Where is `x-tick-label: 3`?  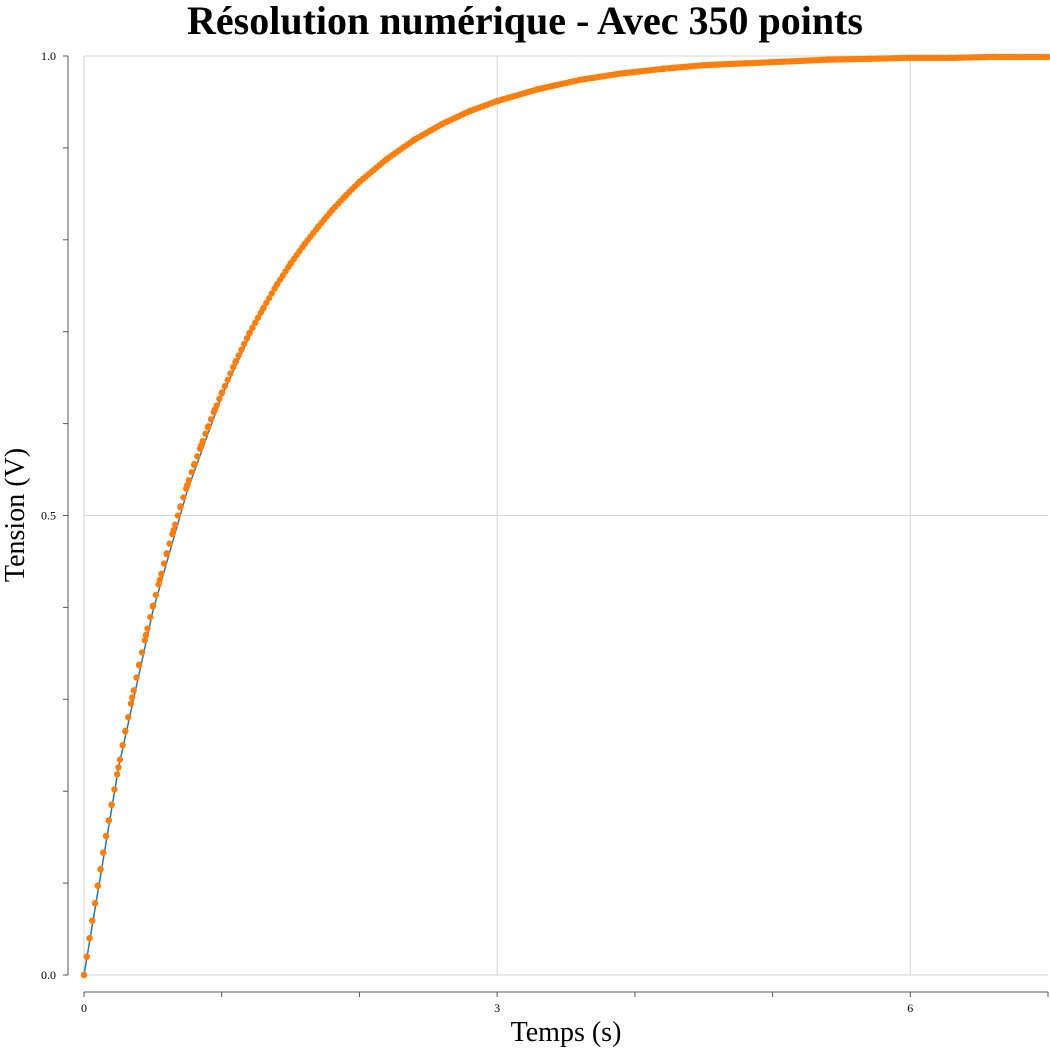
x-tick-label: 3 is located at coordinates (497, 1008).